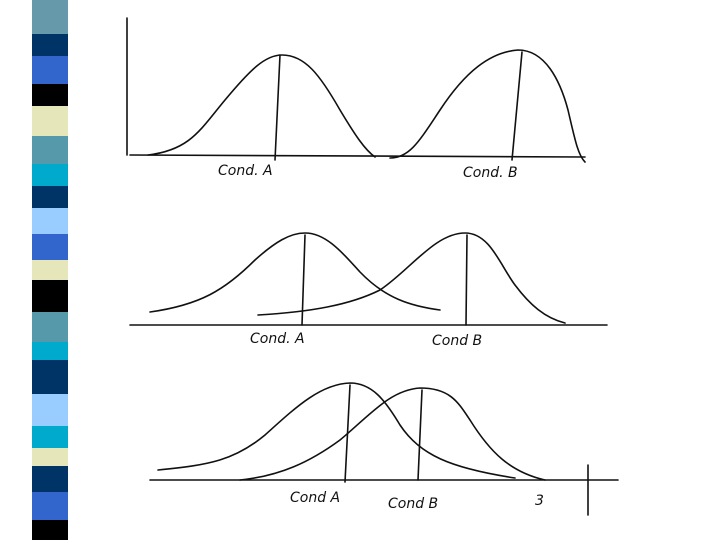 This screenshot has width=720, height=540. Describe the element at coordinates (490, 173) in the screenshot. I see `condition-label: Cond. B` at that location.